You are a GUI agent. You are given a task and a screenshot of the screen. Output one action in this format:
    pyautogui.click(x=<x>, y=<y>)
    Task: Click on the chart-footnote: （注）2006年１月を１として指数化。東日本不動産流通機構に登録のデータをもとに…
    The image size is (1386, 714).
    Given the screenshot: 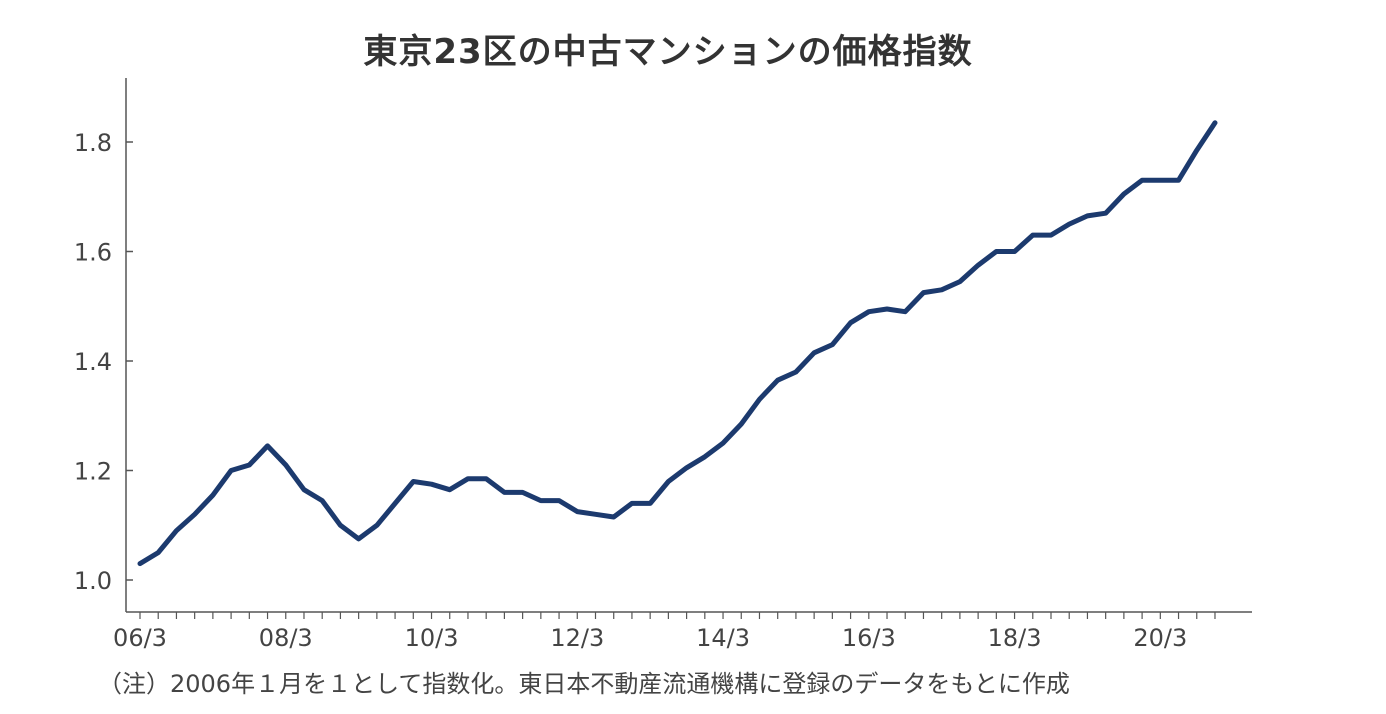 What is the action you would take?
    pyautogui.click(x=584, y=684)
    